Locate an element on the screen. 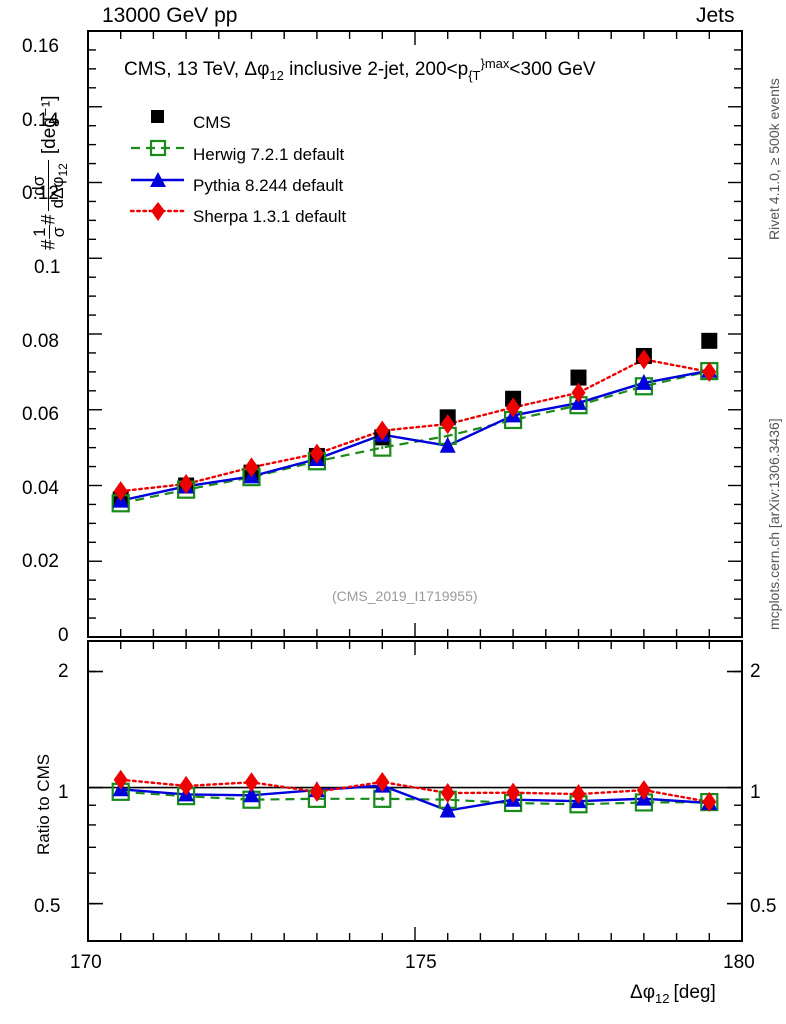 The width and height of the screenshot is (786, 1024). ytick-010: 0.1 is located at coordinates (47, 267).